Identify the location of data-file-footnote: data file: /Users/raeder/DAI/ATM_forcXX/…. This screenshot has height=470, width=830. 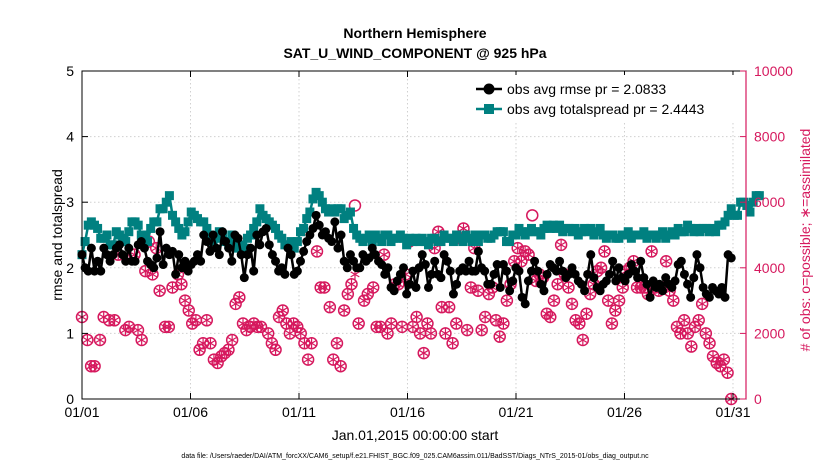
(415, 456).